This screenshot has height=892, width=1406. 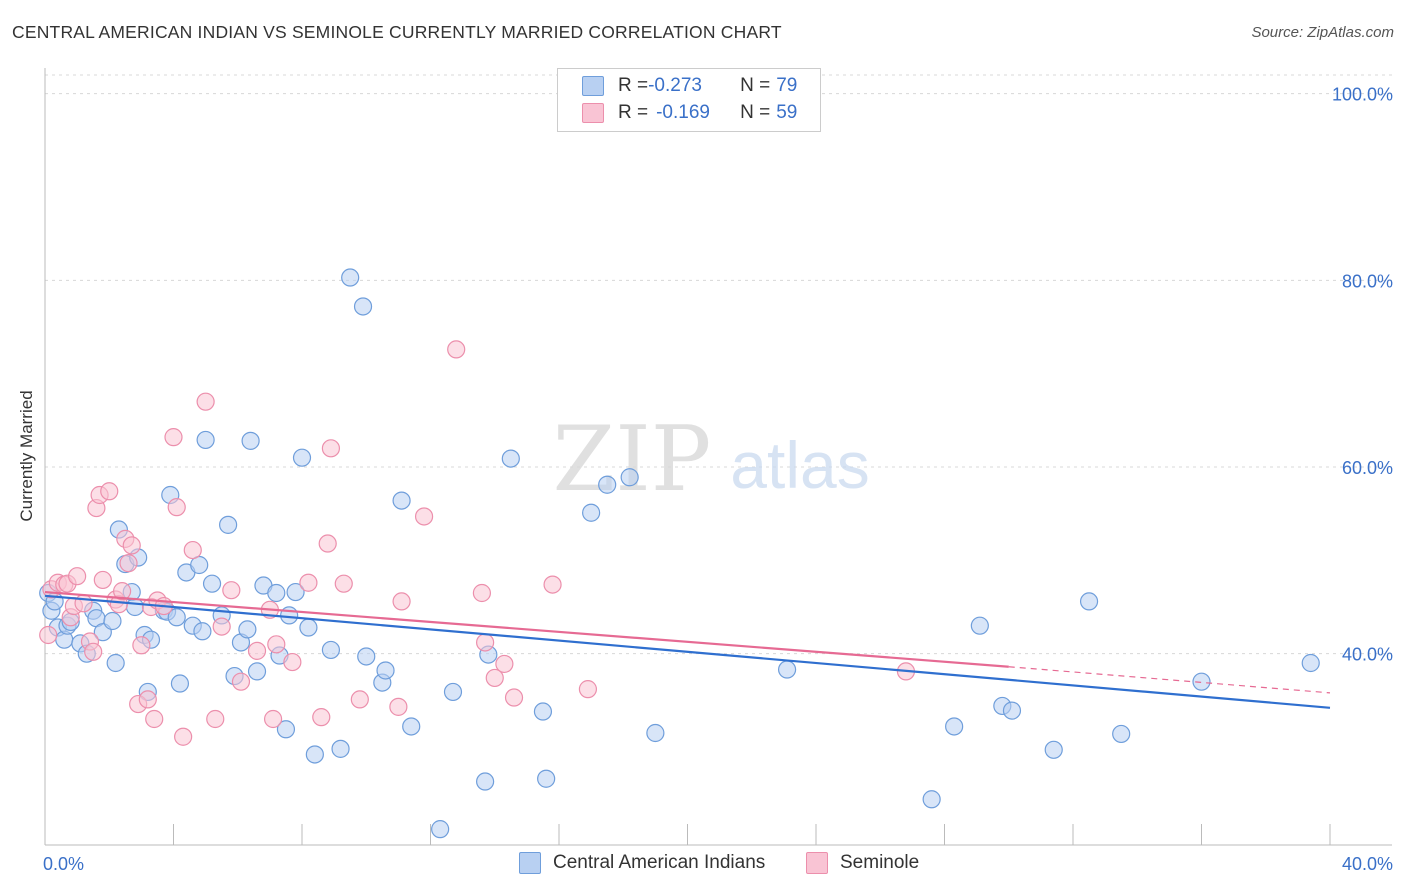 I want to click on watermark: ZIP atlas, so click(x=711, y=459).